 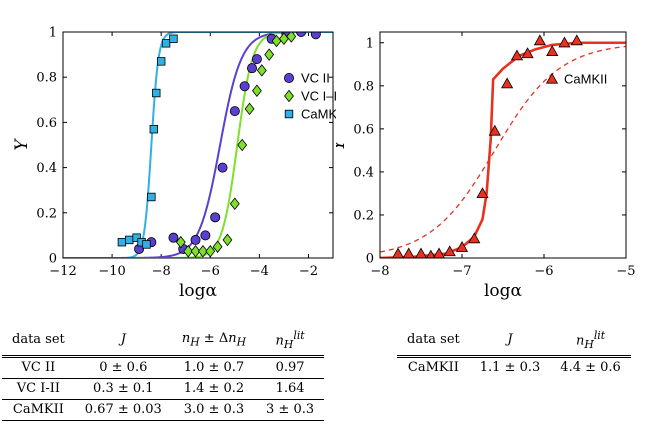 I want to click on x-tick-label: −6, so click(x=210, y=271).